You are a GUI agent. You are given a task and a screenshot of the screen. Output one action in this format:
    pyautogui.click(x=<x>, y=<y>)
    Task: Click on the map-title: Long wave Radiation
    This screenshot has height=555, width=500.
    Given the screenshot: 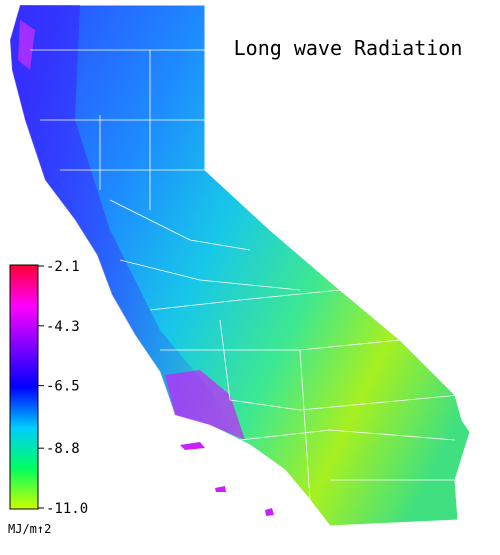 What is the action you would take?
    pyautogui.click(x=348, y=48)
    